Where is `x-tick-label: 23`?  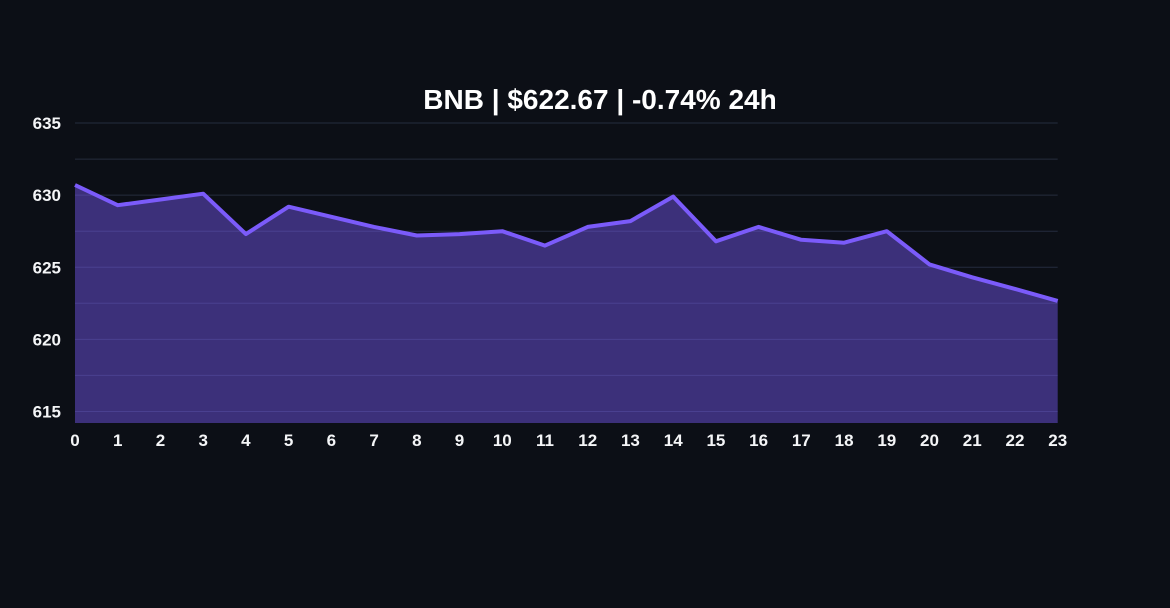
x-tick-label: 23 is located at coordinates (1057, 440).